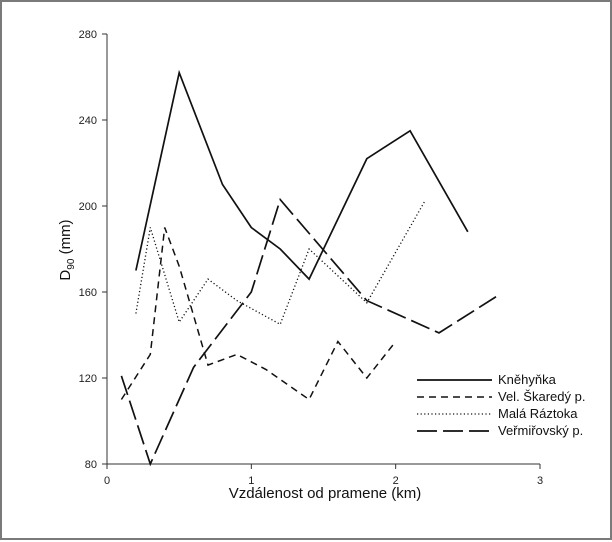 This screenshot has height=542, width=612. Describe the element at coordinates (88, 207) in the screenshot. I see `y-tick-label: 200` at that location.